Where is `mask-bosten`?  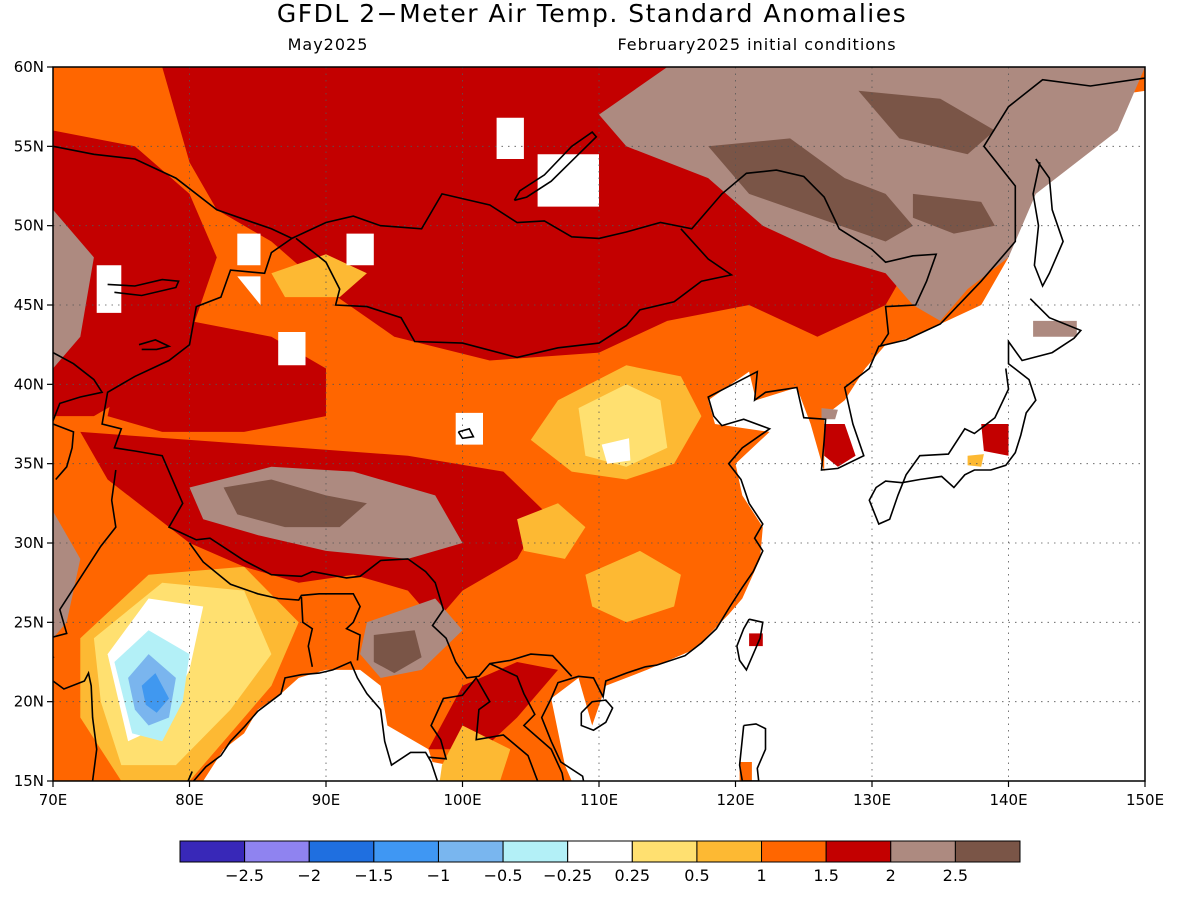
mask-bosten is located at coordinates (292, 349).